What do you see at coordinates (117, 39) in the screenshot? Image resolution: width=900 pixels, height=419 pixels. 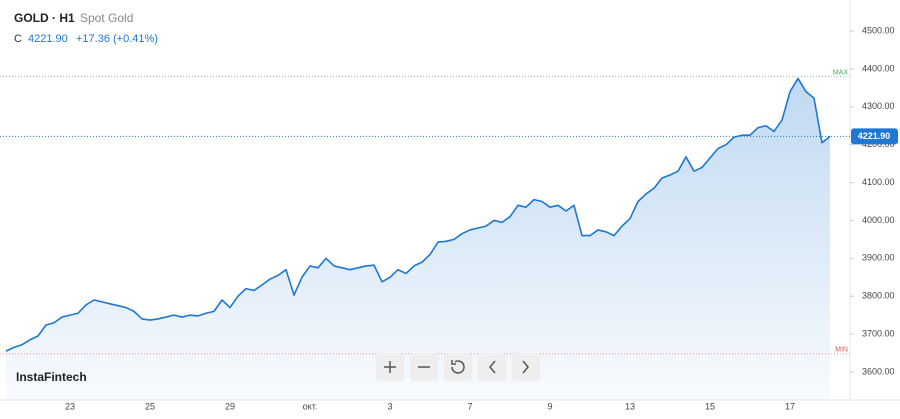 I see `change: +17.36 (+0.41%)` at bounding box center [117, 39].